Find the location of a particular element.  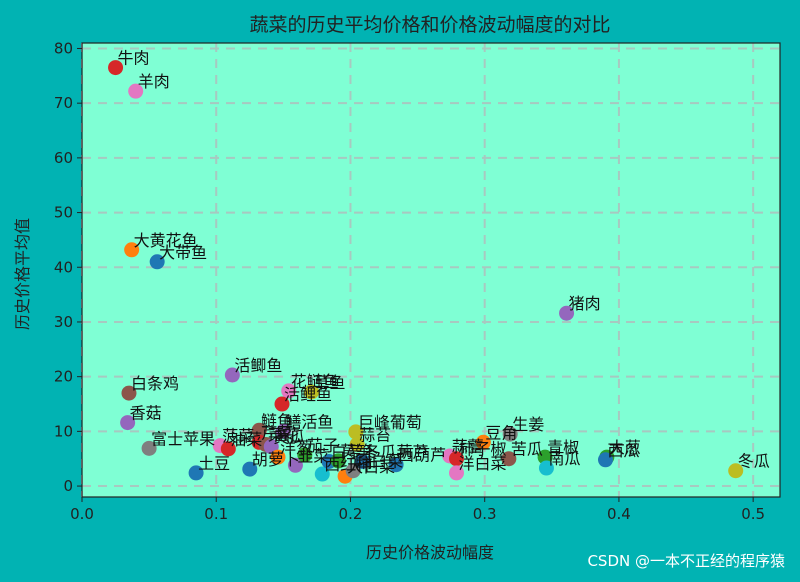

point-label: 青椒 is located at coordinates (563, 447).